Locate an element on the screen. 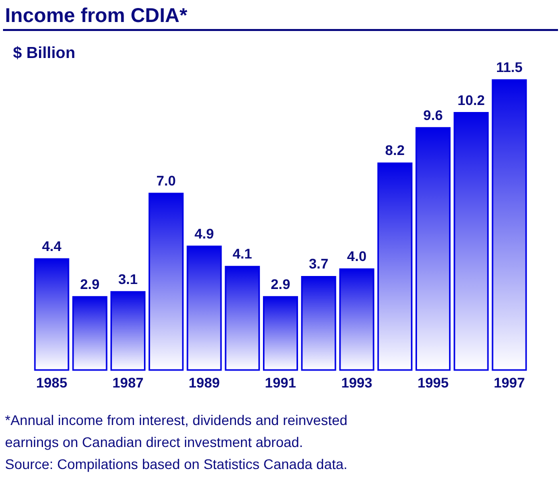 The image size is (560, 481). data-label: 4.0 is located at coordinates (357, 256).